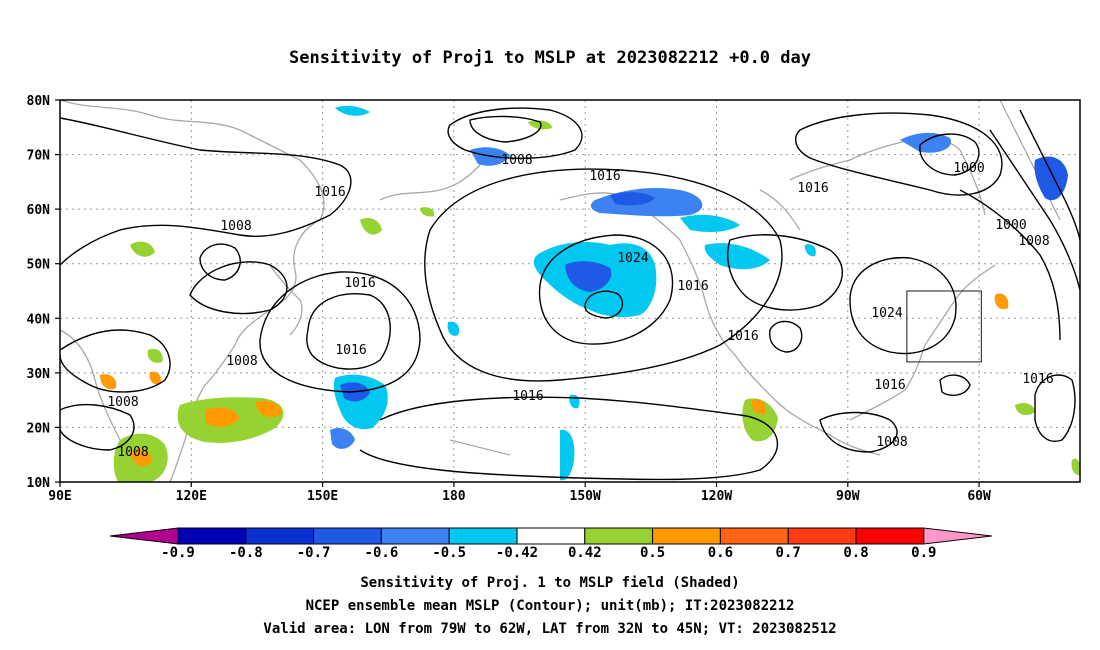  I want to click on valid-area-box, so click(944, 326).